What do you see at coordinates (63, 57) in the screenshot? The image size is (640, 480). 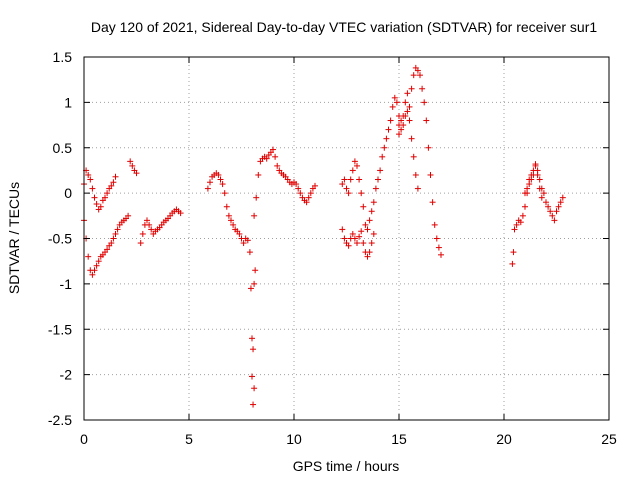 I see `y-tick-label: 1.5` at bounding box center [63, 57].